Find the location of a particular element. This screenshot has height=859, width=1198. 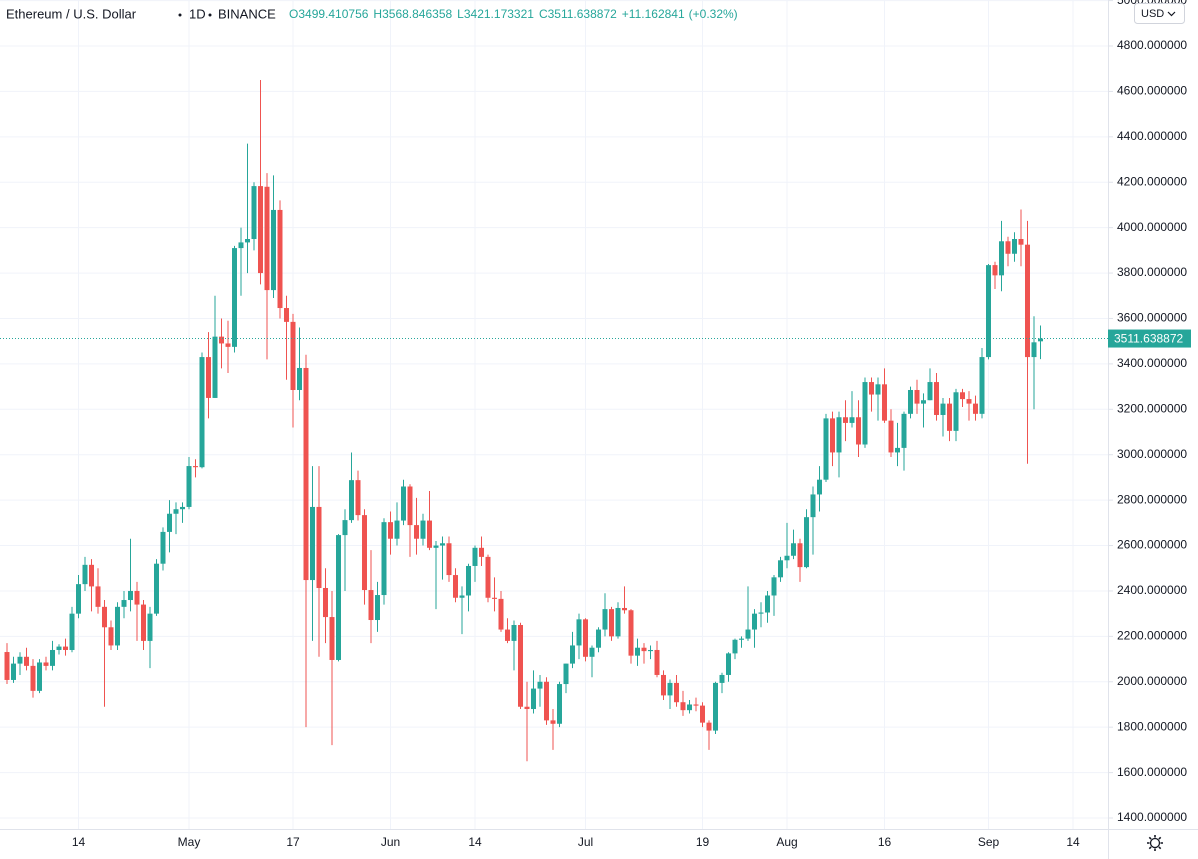

symbol-title: Ethereum / U.S. Dollar is located at coordinates (71, 13).